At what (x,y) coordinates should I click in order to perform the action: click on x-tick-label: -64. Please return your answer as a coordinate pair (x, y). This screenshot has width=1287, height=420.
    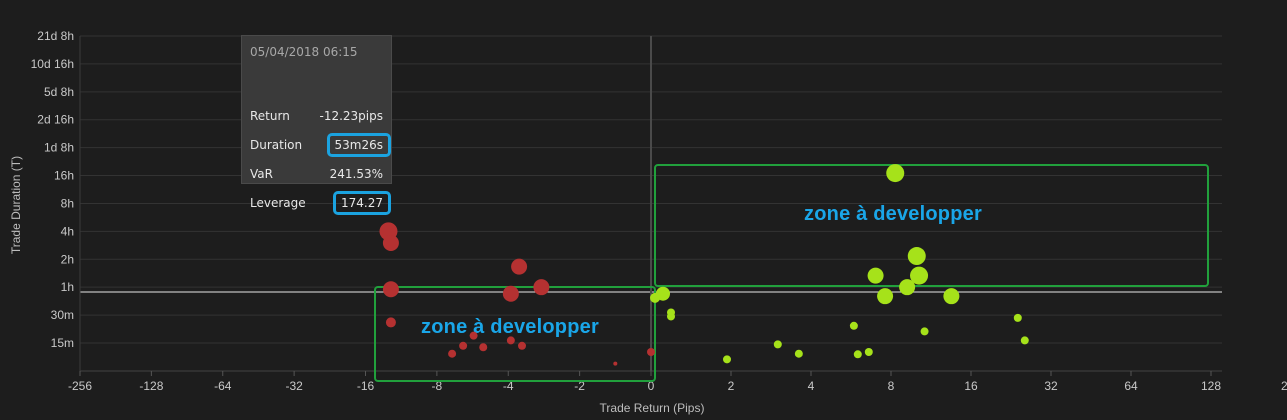
    Looking at the image, I should click on (223, 386).